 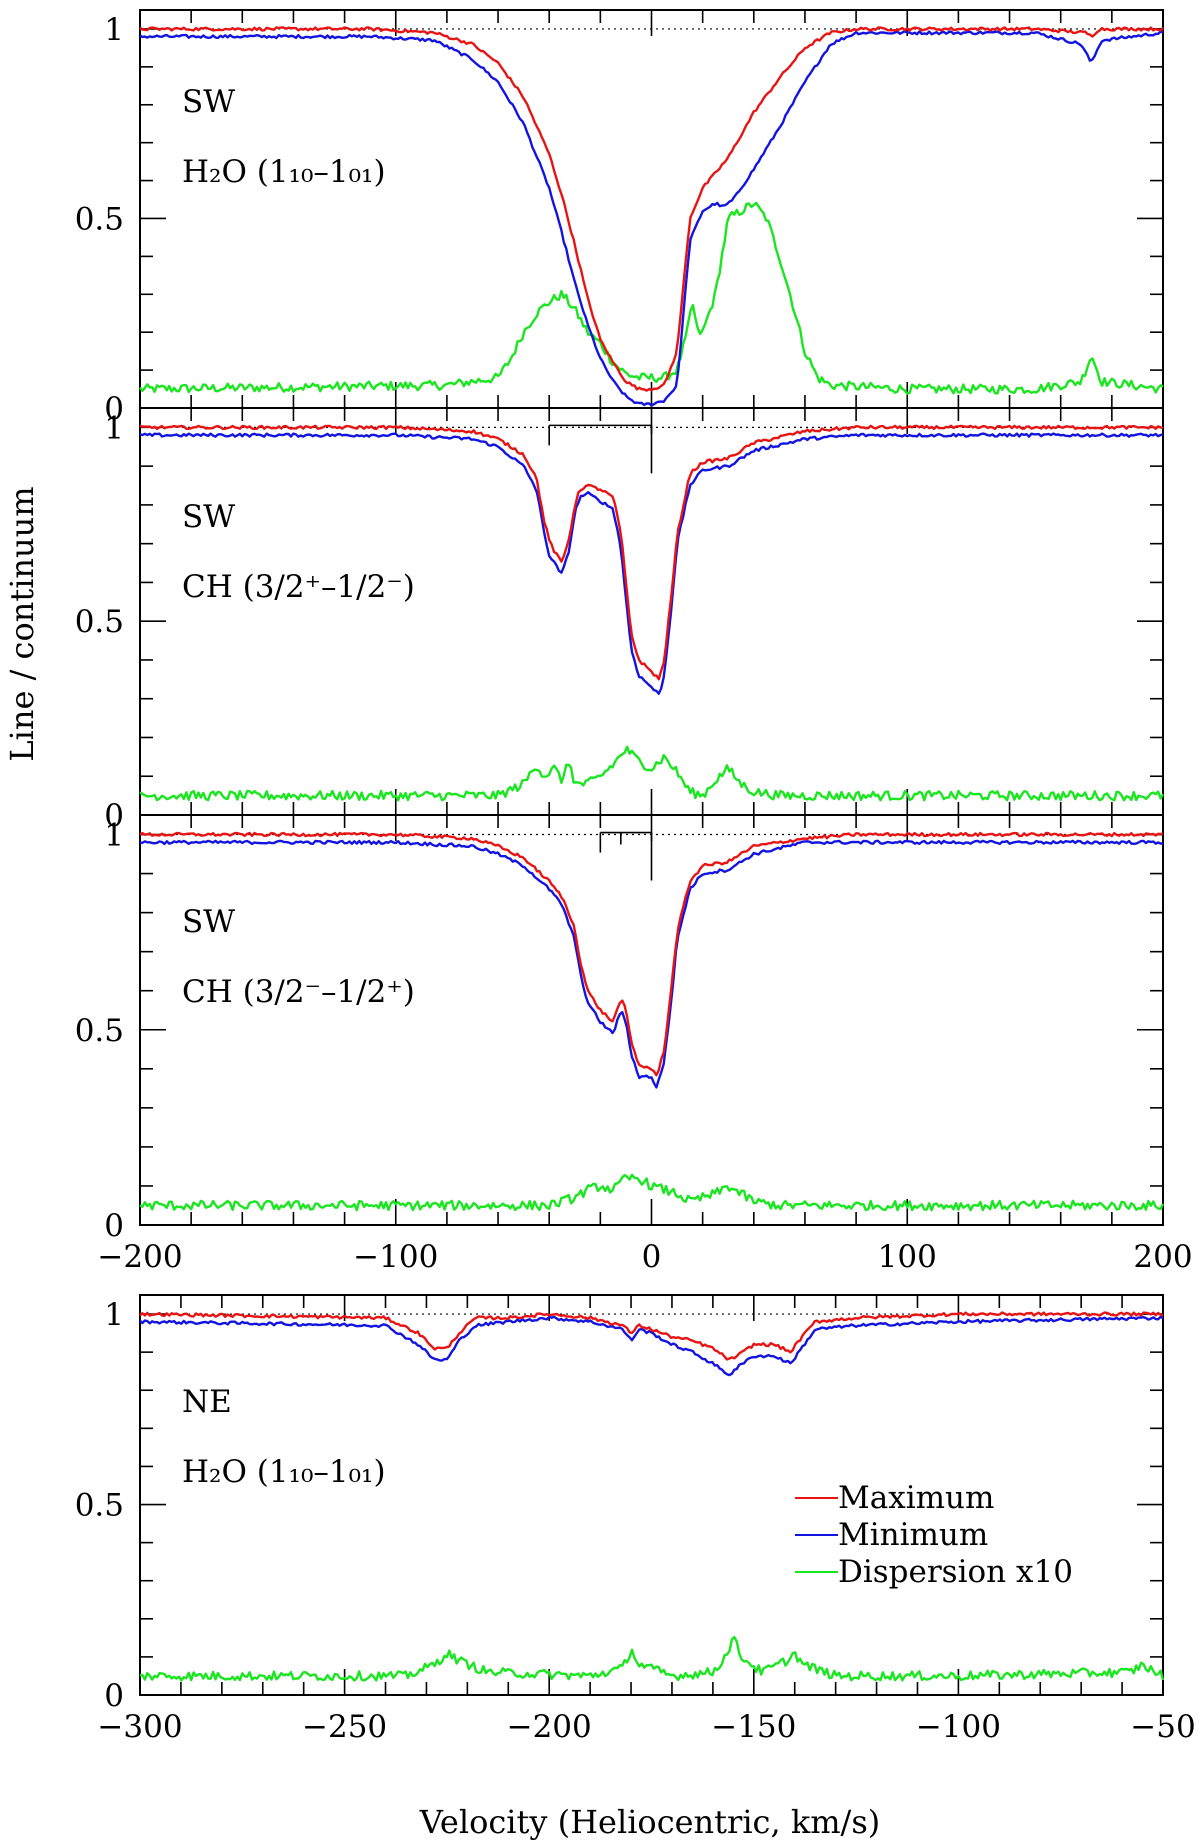 What do you see at coordinates (298, 587) in the screenshot?
I see `transition-label: CH (3/2⁺–1/2⁻)` at bounding box center [298, 587].